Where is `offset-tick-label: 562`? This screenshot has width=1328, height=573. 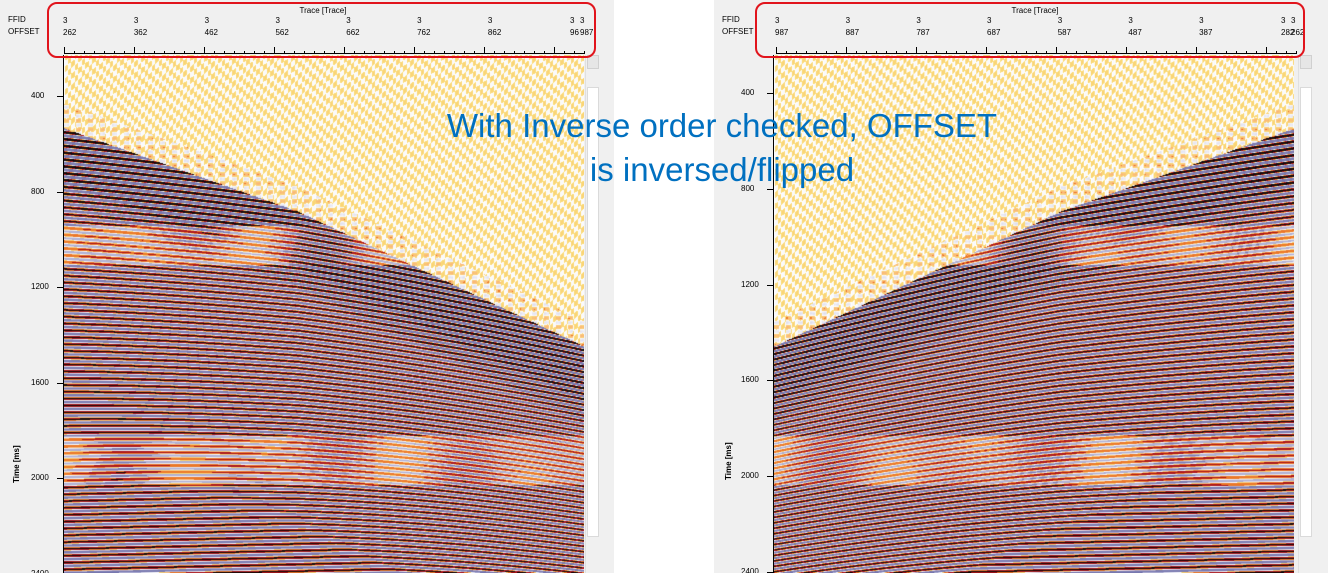
offset-tick-label: 562 is located at coordinates (282, 32).